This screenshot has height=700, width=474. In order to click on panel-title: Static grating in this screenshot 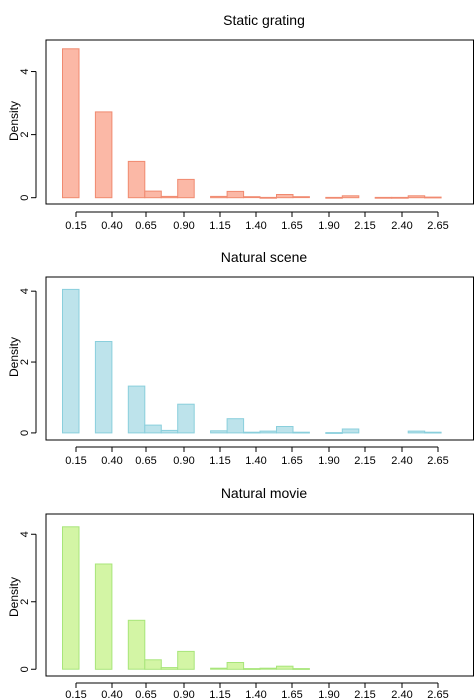, I will do `click(264, 20)`.